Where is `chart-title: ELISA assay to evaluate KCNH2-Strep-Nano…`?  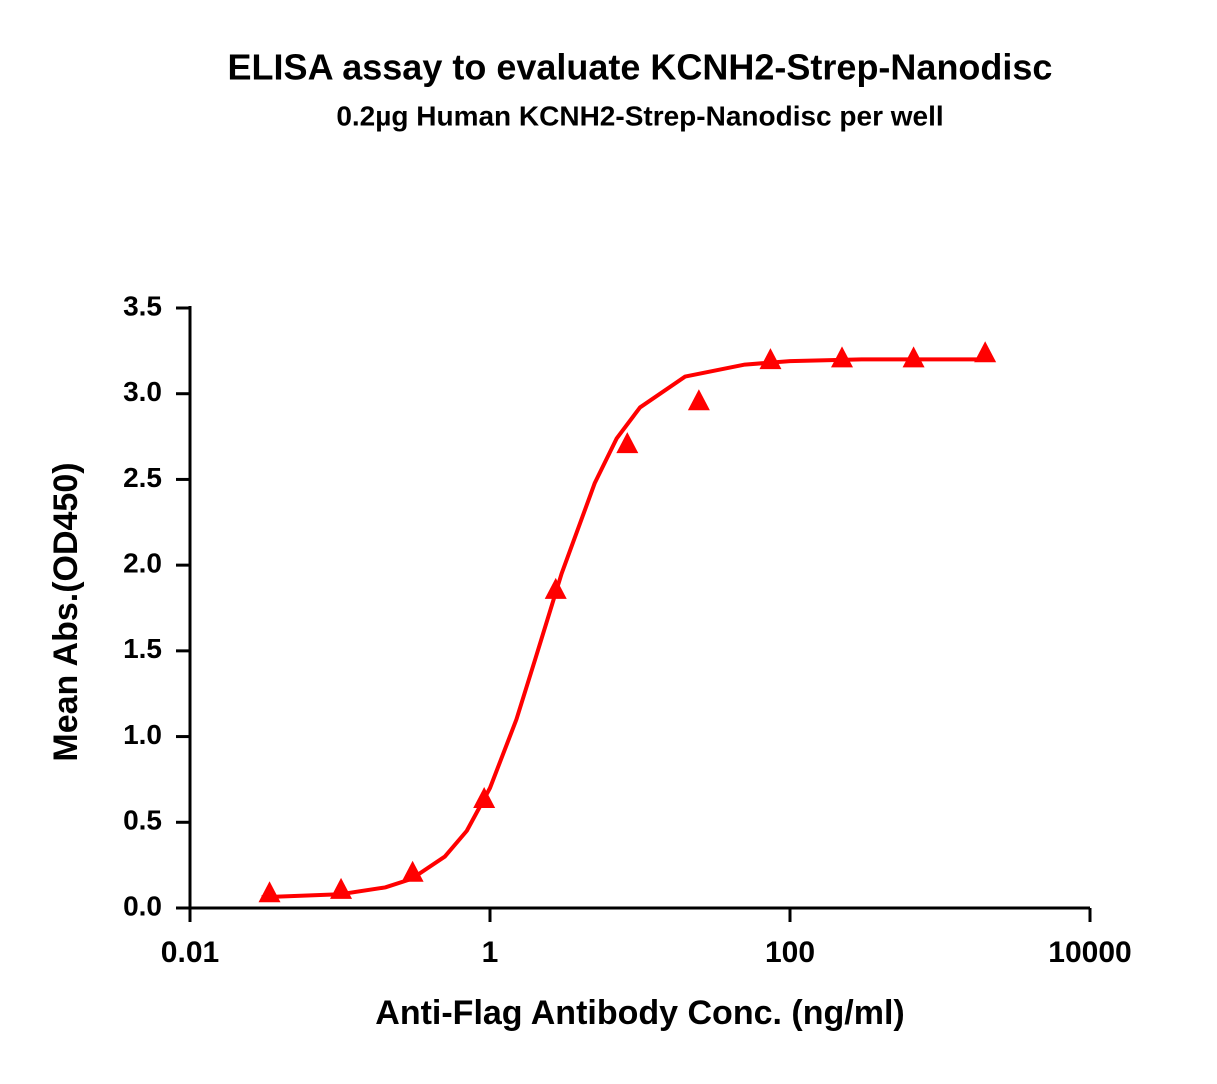 chart-title: ELISA assay to evaluate KCNH2-Strep-Nano… is located at coordinates (640, 67).